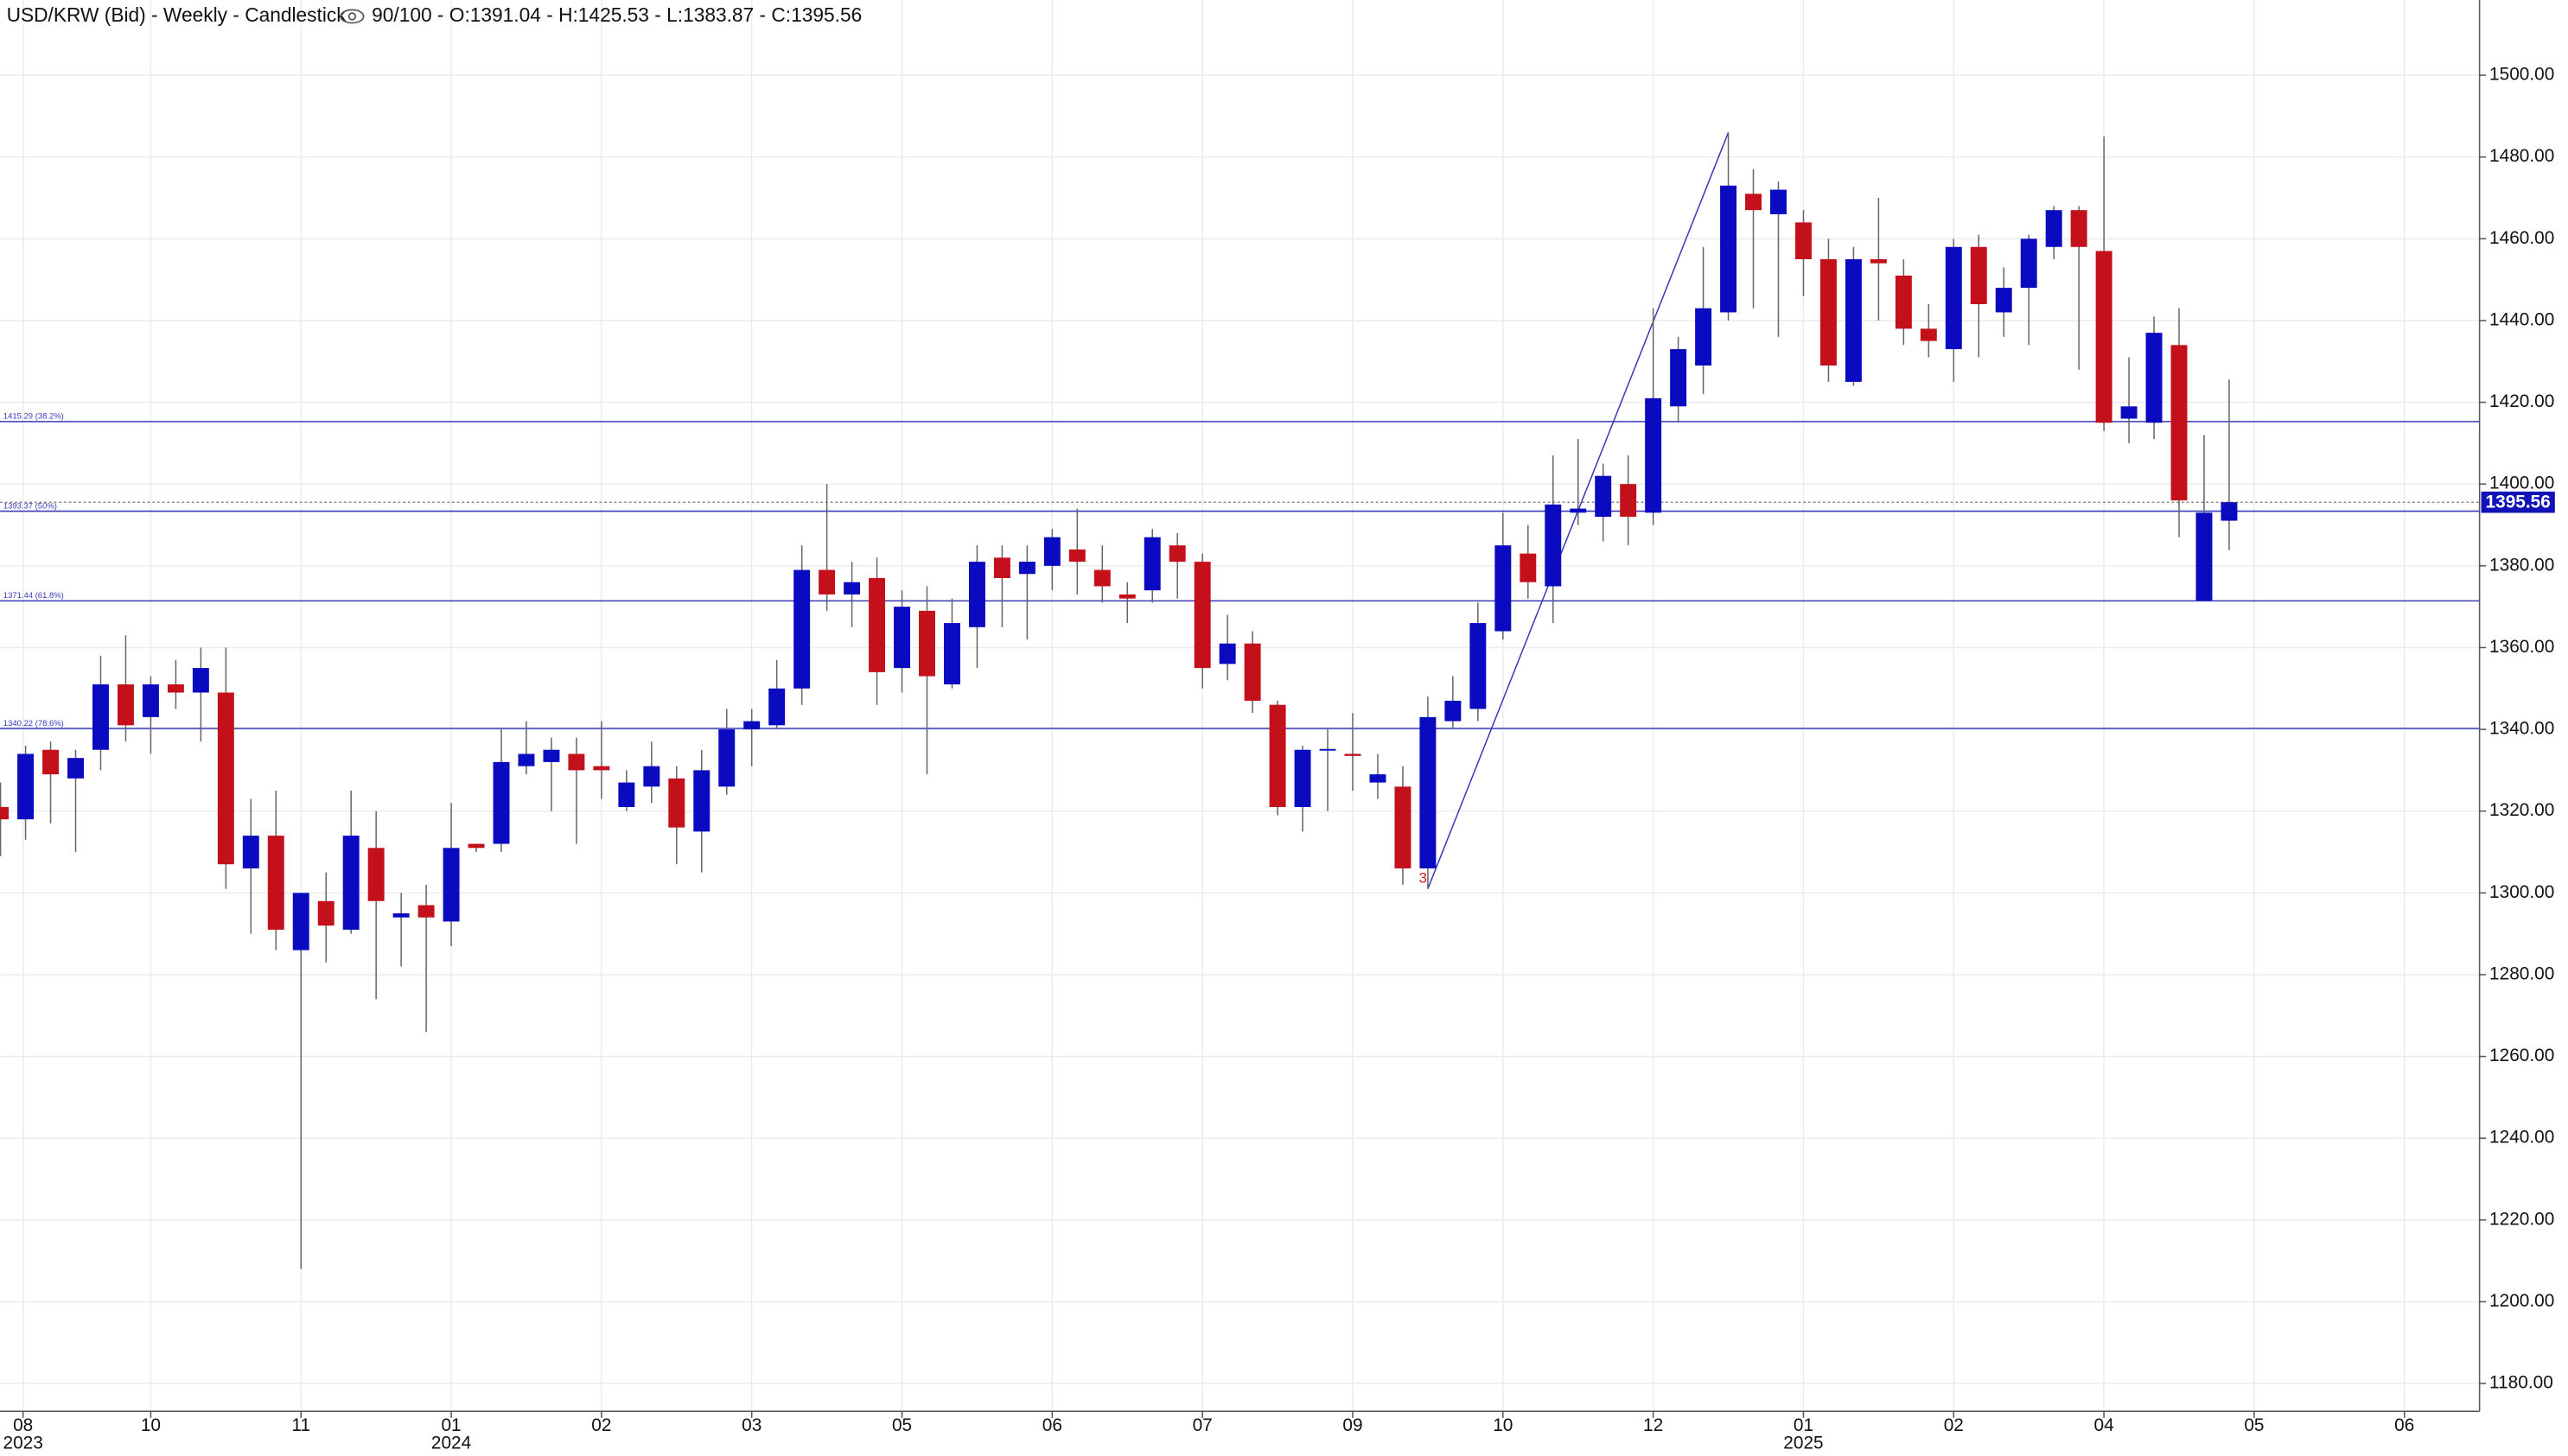  Describe the element at coordinates (2521, 1138) in the screenshot. I see `y-tick-label: 1240.00` at that location.